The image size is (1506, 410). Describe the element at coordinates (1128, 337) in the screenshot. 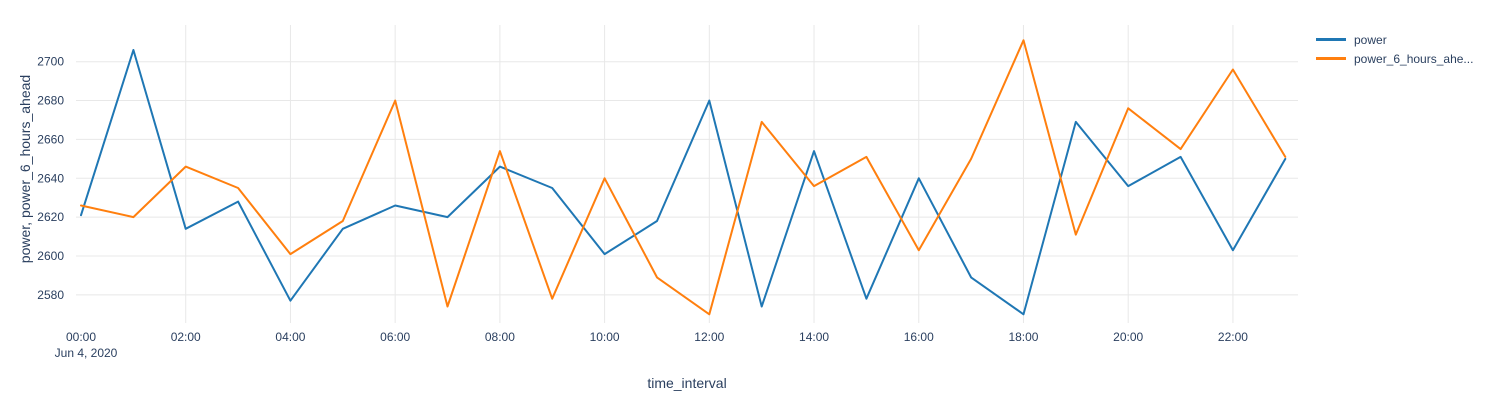

I see `x-tick-label: 20:00` at that location.